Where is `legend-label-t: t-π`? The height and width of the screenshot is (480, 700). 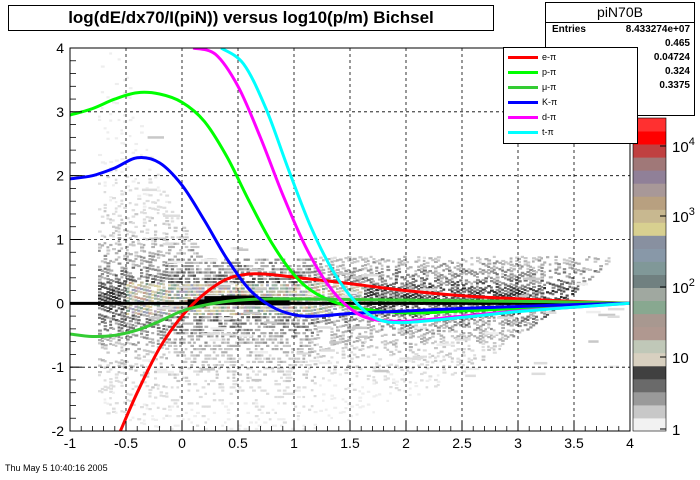 legend-label-t: t-π is located at coordinates (548, 132).